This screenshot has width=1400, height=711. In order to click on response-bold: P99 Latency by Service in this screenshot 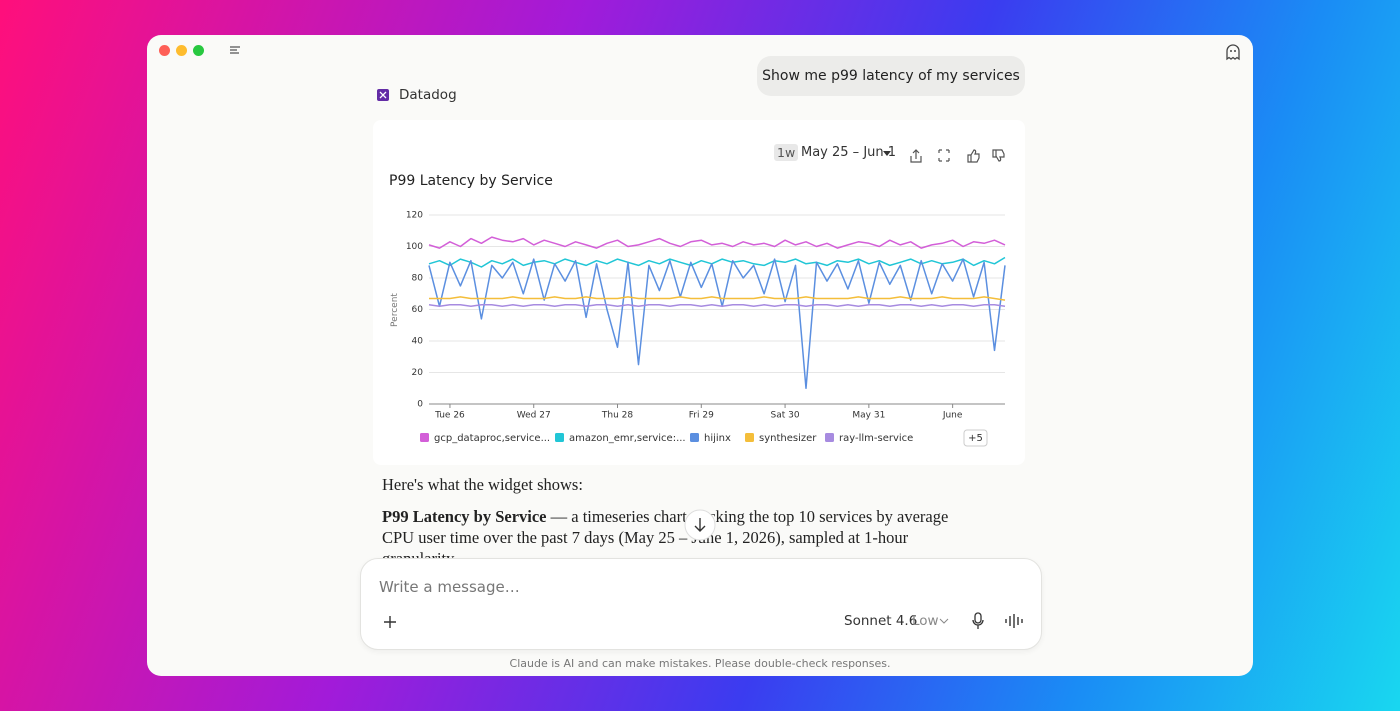, I will do `click(464, 516)`.